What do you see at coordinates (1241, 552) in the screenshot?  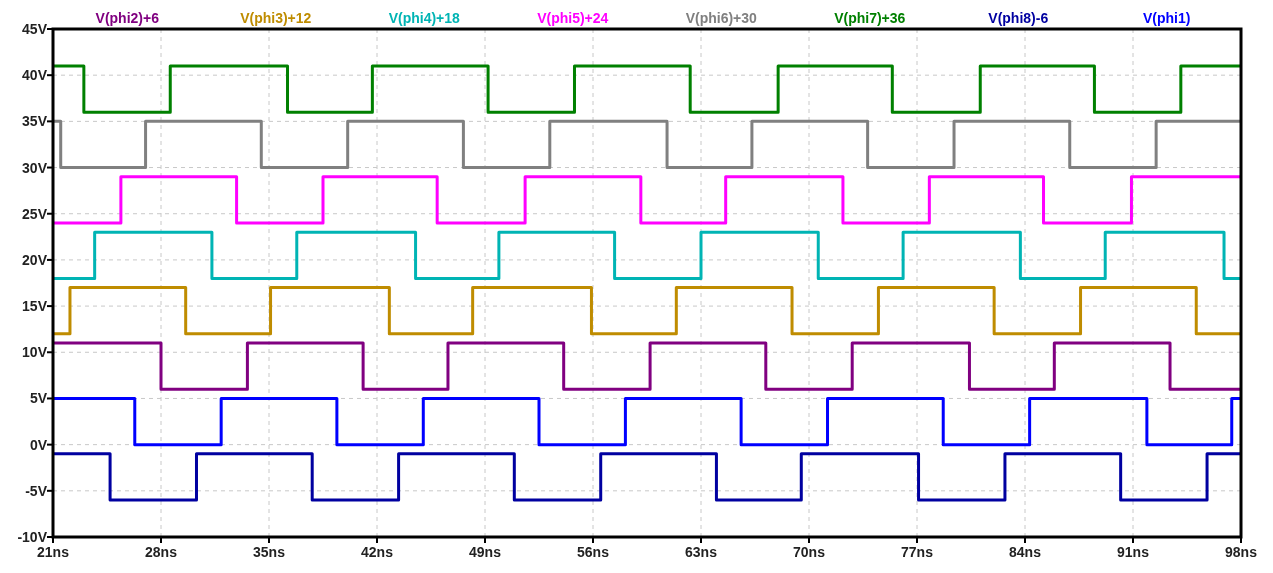 I see `x-tick-label: 98ns` at bounding box center [1241, 552].